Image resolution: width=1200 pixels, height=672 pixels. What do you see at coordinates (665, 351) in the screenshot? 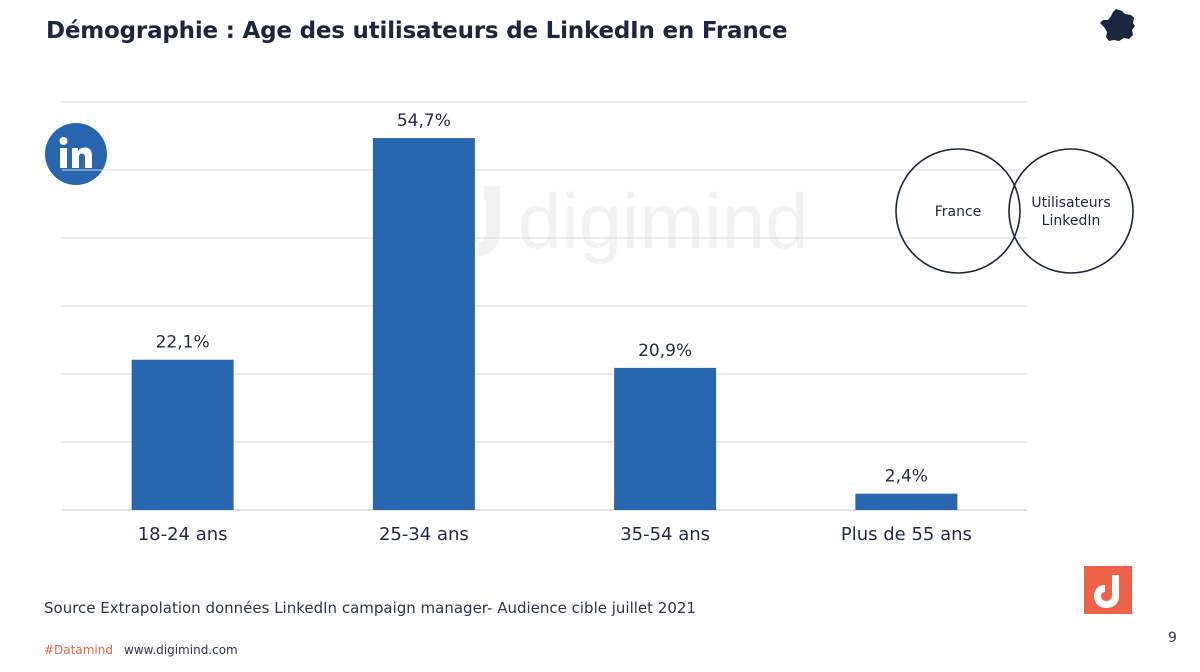
I see `data-label-3: 20,9%` at bounding box center [665, 351].